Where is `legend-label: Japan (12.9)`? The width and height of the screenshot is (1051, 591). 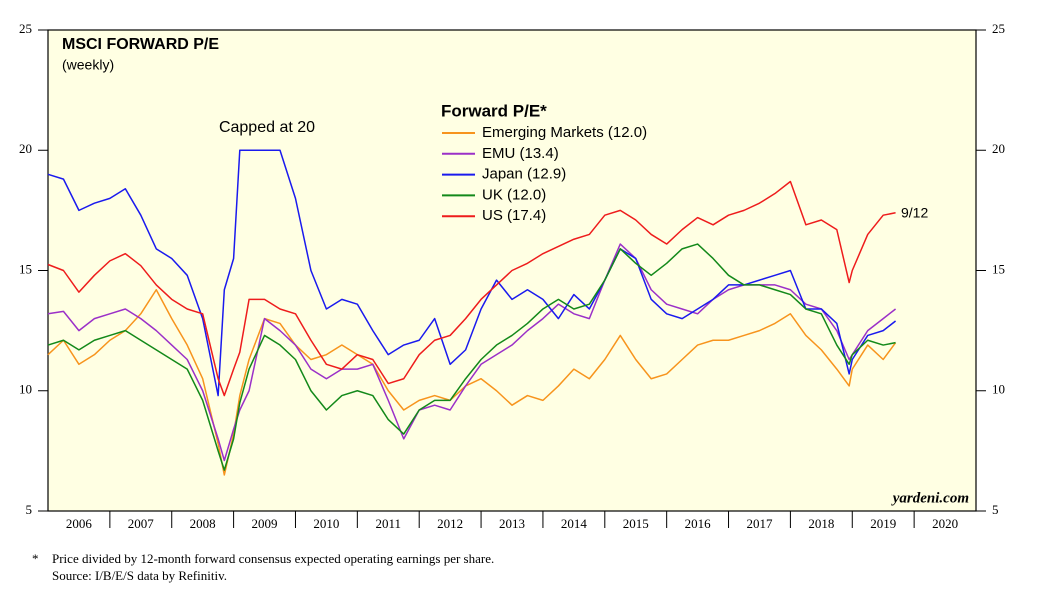 legend-label: Japan (12.9) is located at coordinates (524, 174).